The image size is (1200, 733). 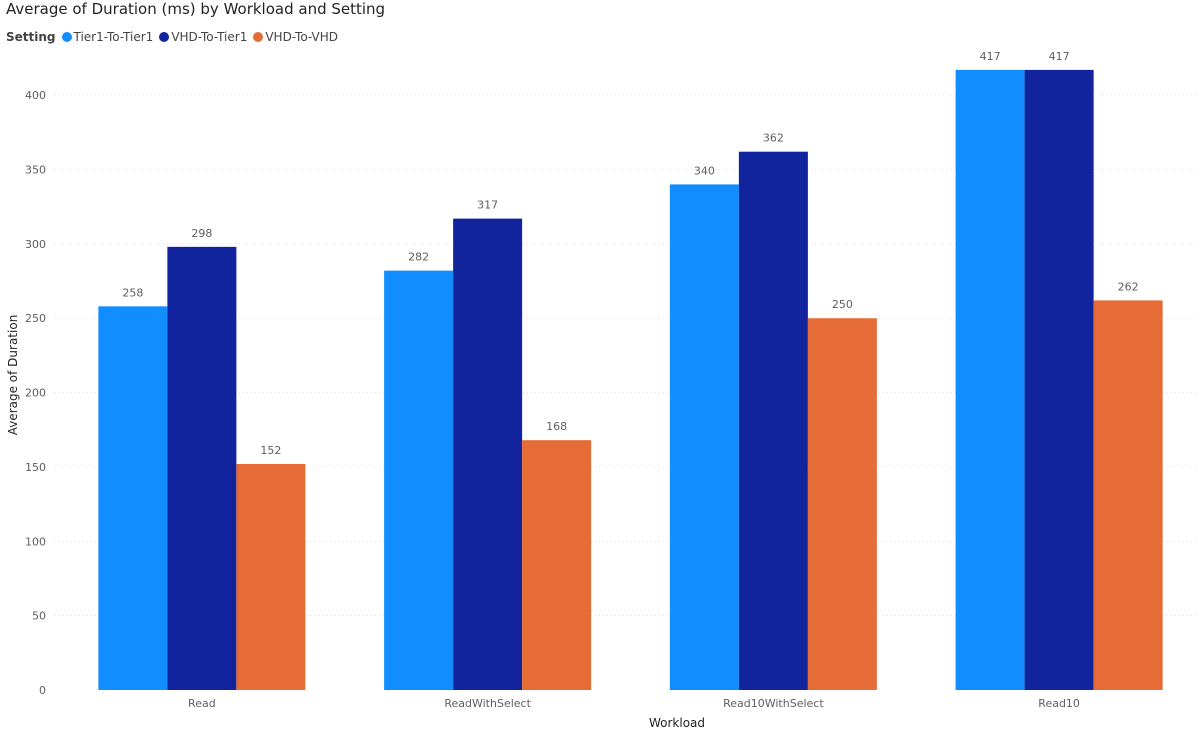 What do you see at coordinates (1128, 286) in the screenshot?
I see `data-label: 262` at bounding box center [1128, 286].